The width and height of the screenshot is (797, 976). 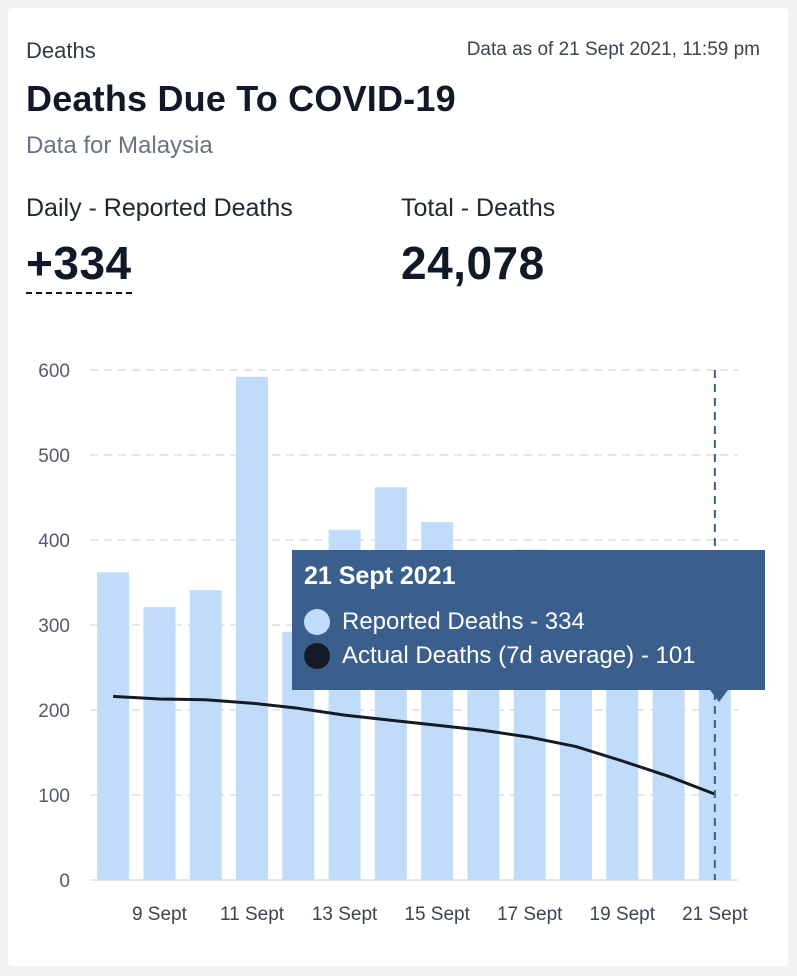 I want to click on y-tick-label: 400, so click(x=54, y=541).